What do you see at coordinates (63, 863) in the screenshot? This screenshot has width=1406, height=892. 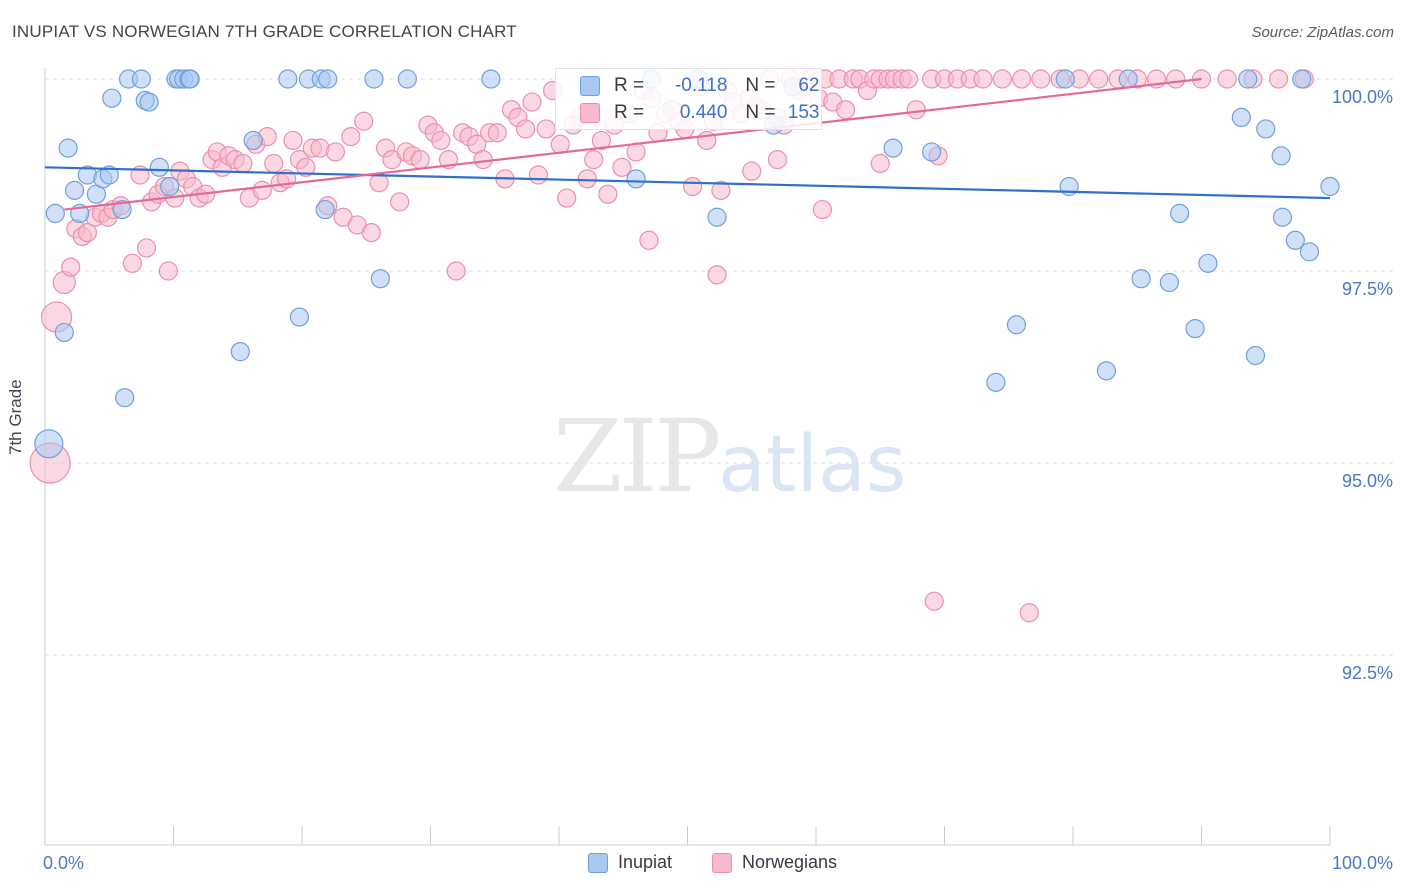 I see `x-tick-label: 0.0%` at bounding box center [63, 863].